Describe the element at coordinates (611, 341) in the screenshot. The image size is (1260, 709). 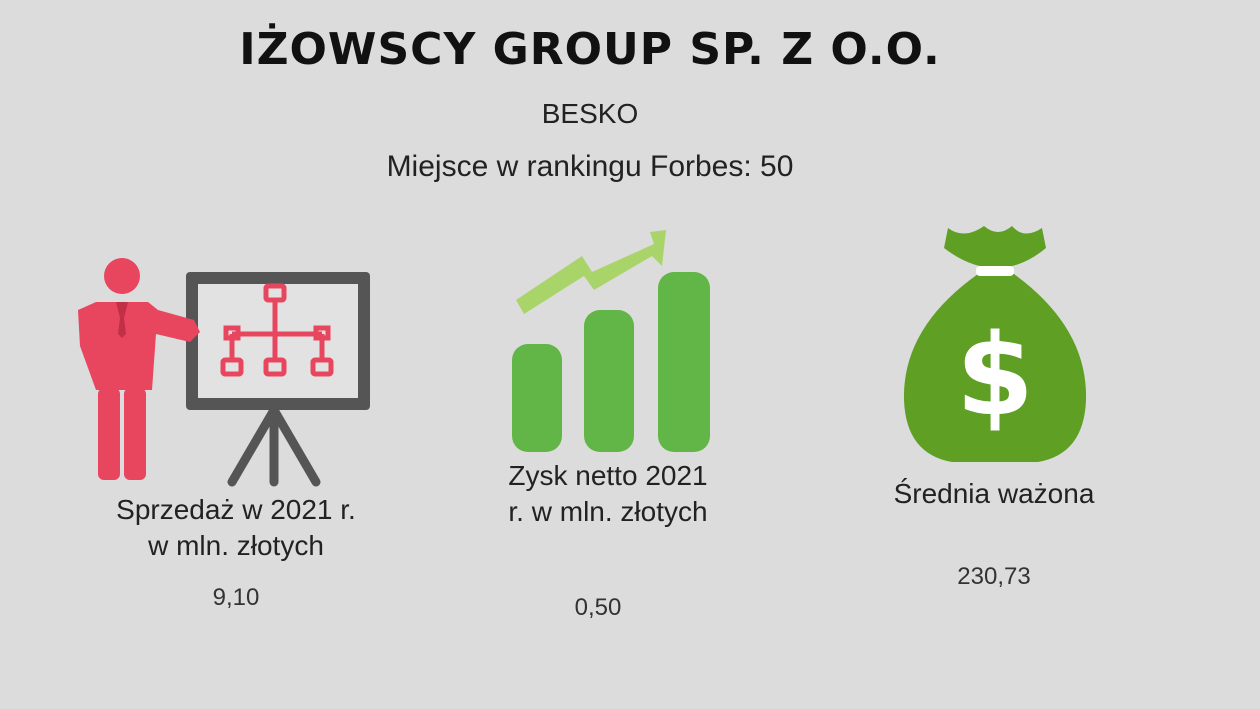
I see `growth-chart-icon` at that location.